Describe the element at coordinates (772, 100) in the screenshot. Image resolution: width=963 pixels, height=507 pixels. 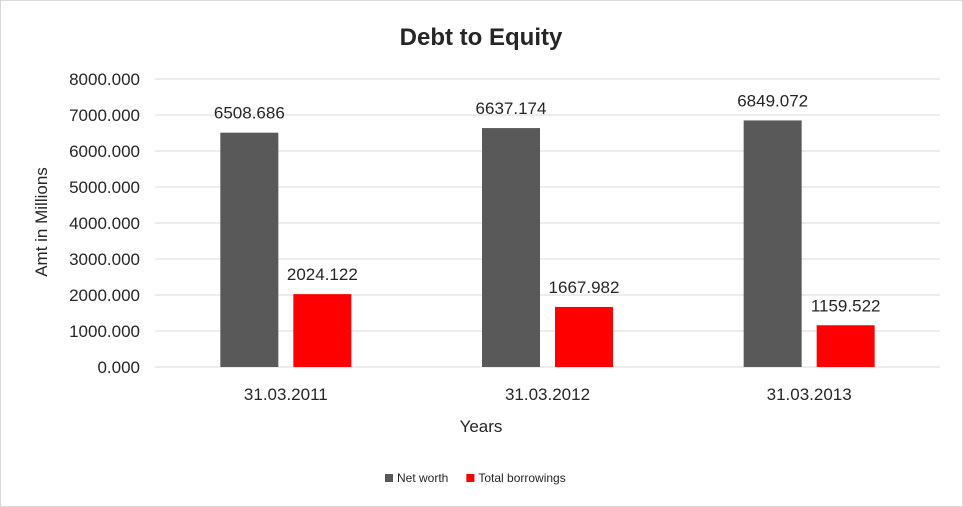
I see `data-label: 6849.072` at that location.